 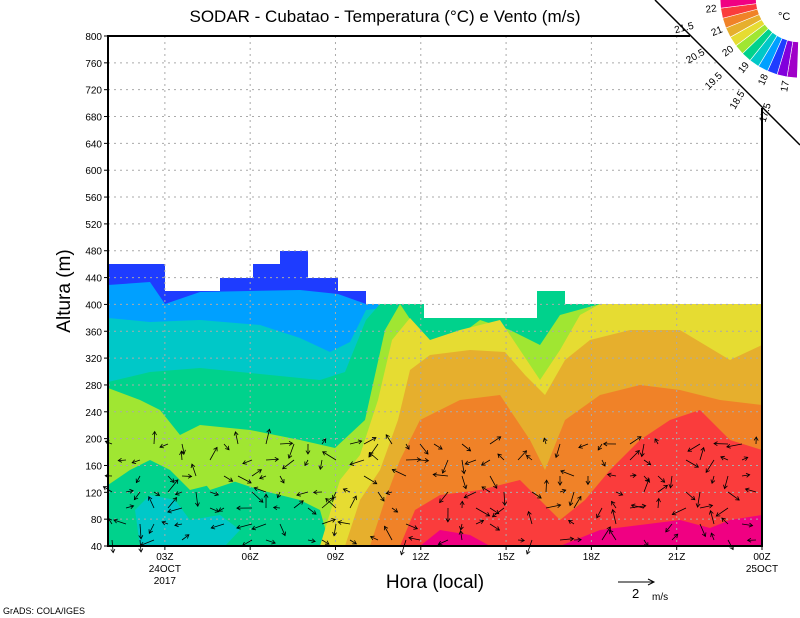 I want to click on y-tick-label: 640, so click(x=93, y=144).